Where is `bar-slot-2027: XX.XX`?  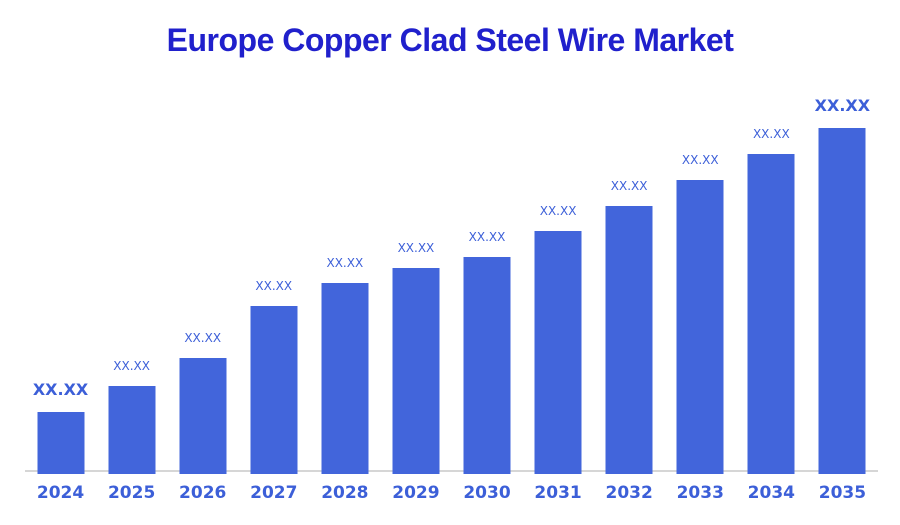
bar-slot-2027: XX.XX is located at coordinates (273, 282).